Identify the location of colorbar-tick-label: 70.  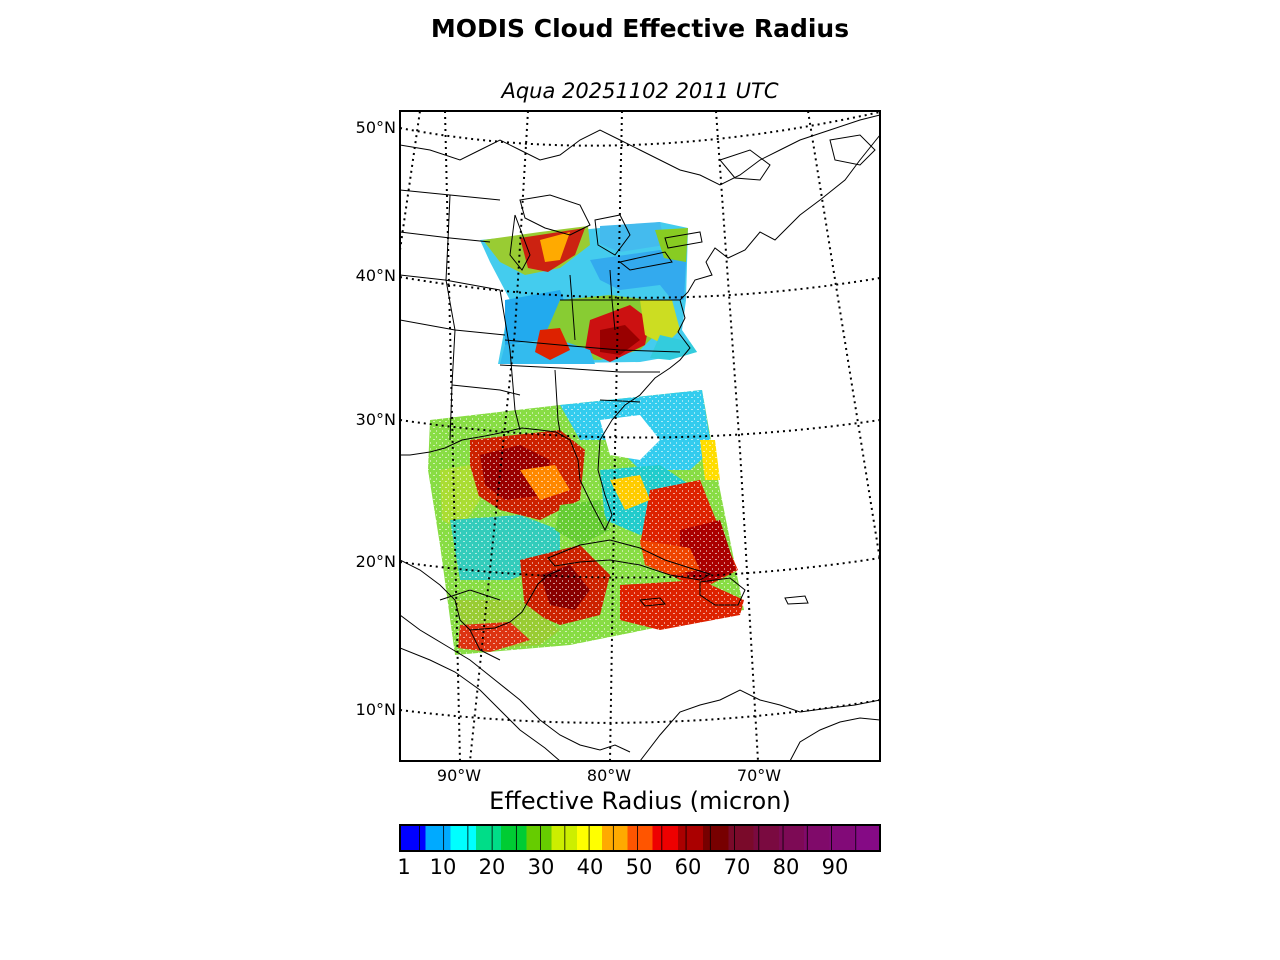
(737, 867).